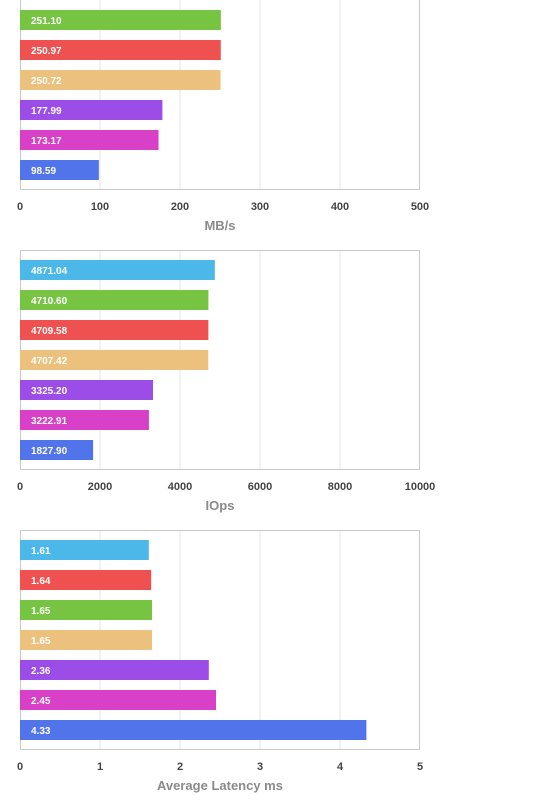  What do you see at coordinates (41, 551) in the screenshot?
I see `bar-value-label: 1.61` at bounding box center [41, 551].